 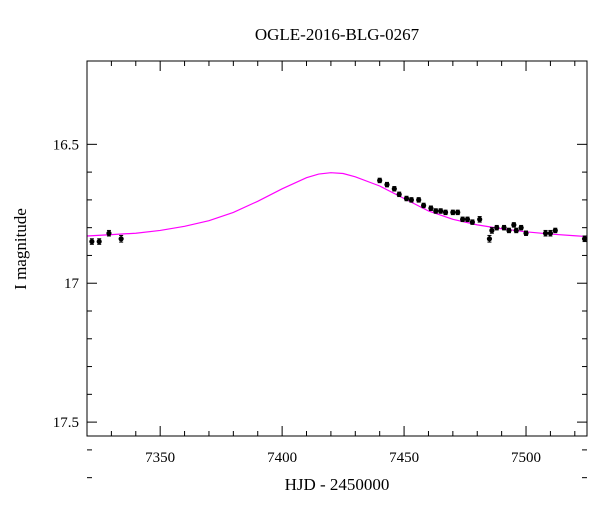 I want to click on x-axis-label: HJD - 2450000, so click(x=337, y=484).